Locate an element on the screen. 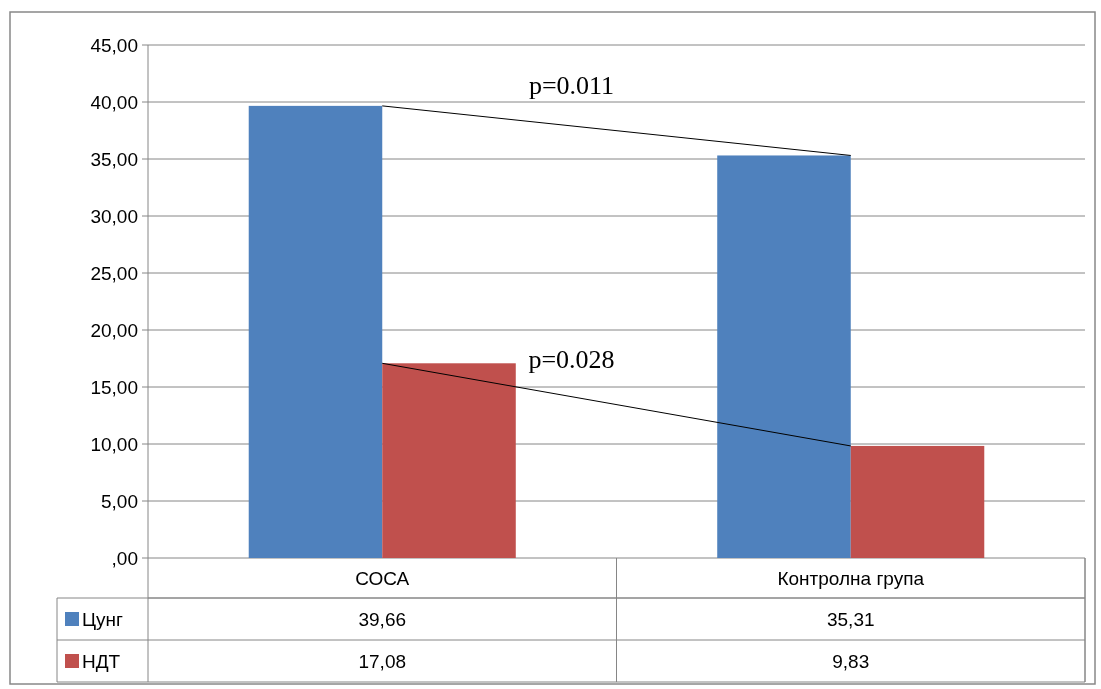  y-tick-label: 30,00 is located at coordinates (114, 216).